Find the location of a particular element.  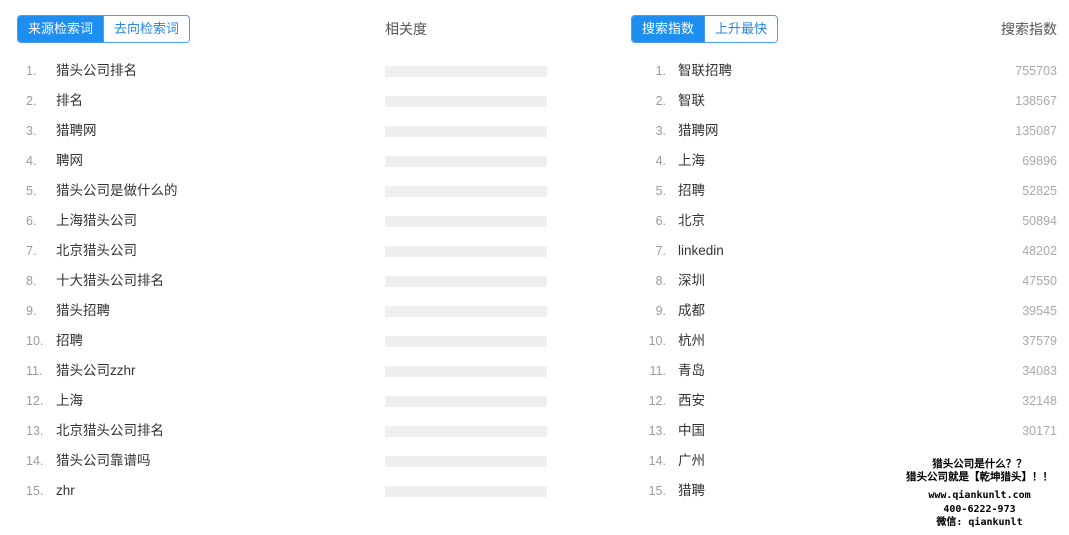

keyword-label: 猎头公司zzhr is located at coordinates (96, 370).